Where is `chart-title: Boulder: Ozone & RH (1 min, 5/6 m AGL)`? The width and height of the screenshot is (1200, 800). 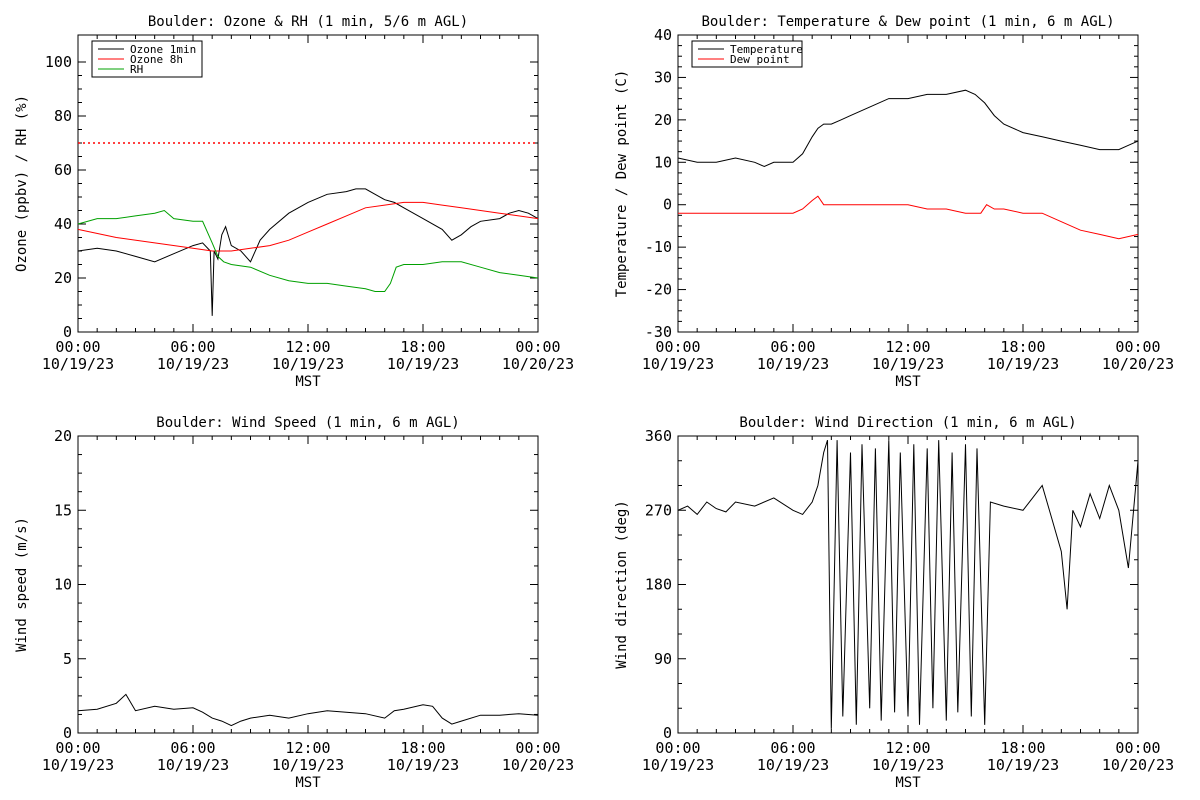 chart-title: Boulder: Ozone & RH (1 min, 5/6 m AGL) is located at coordinates (308, 22).